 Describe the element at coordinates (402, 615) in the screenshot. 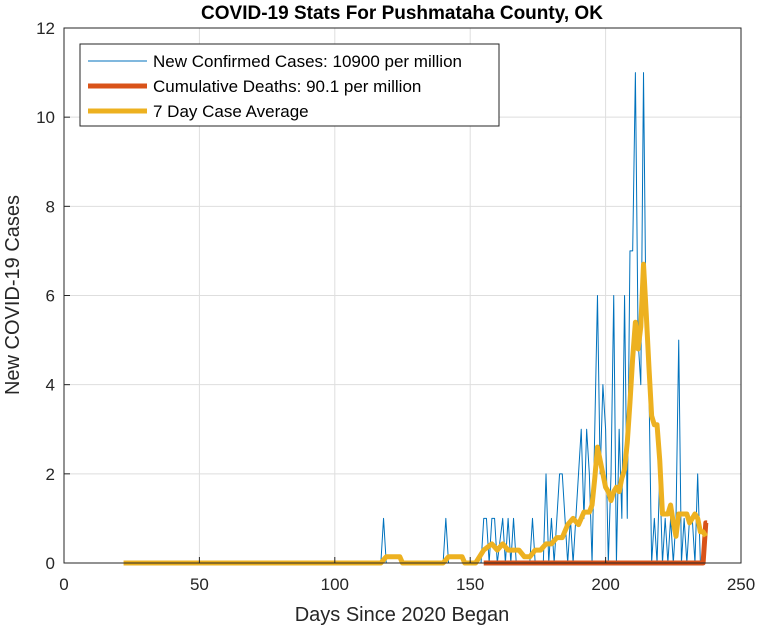

I see `x-axis-label: Days Since 2020 Began` at that location.